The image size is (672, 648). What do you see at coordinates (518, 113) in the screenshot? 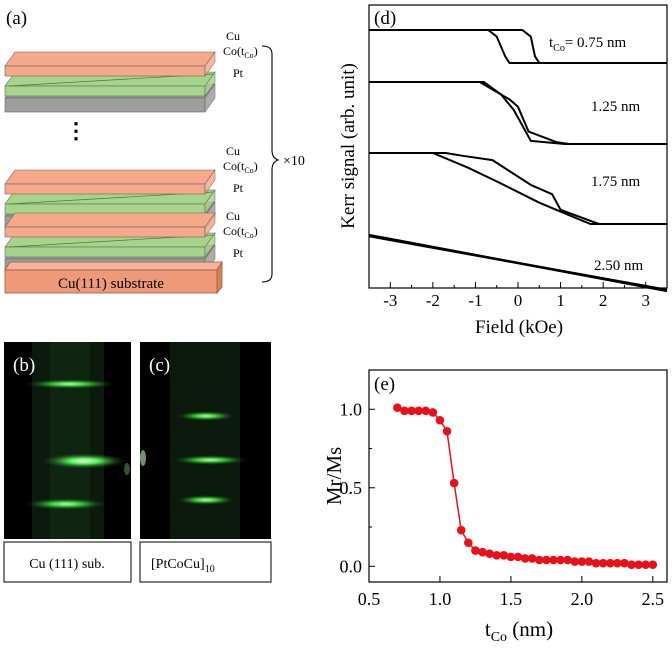
I see `kerr-loop-1.25-nm-branch-1` at bounding box center [518, 113].